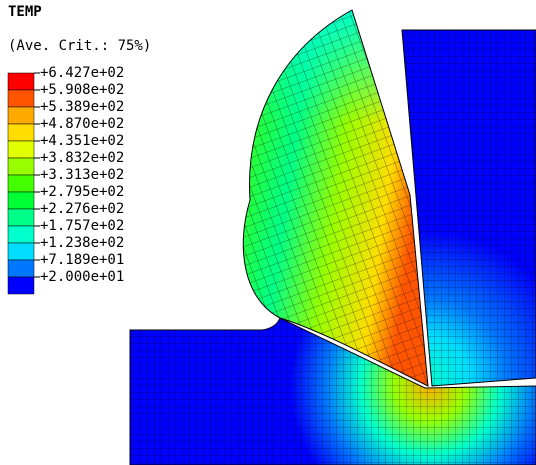 This screenshot has width=536, height=465. What do you see at coordinates (82, 226) in the screenshot?
I see `legend-label: +1.757e+02` at bounding box center [82, 226].